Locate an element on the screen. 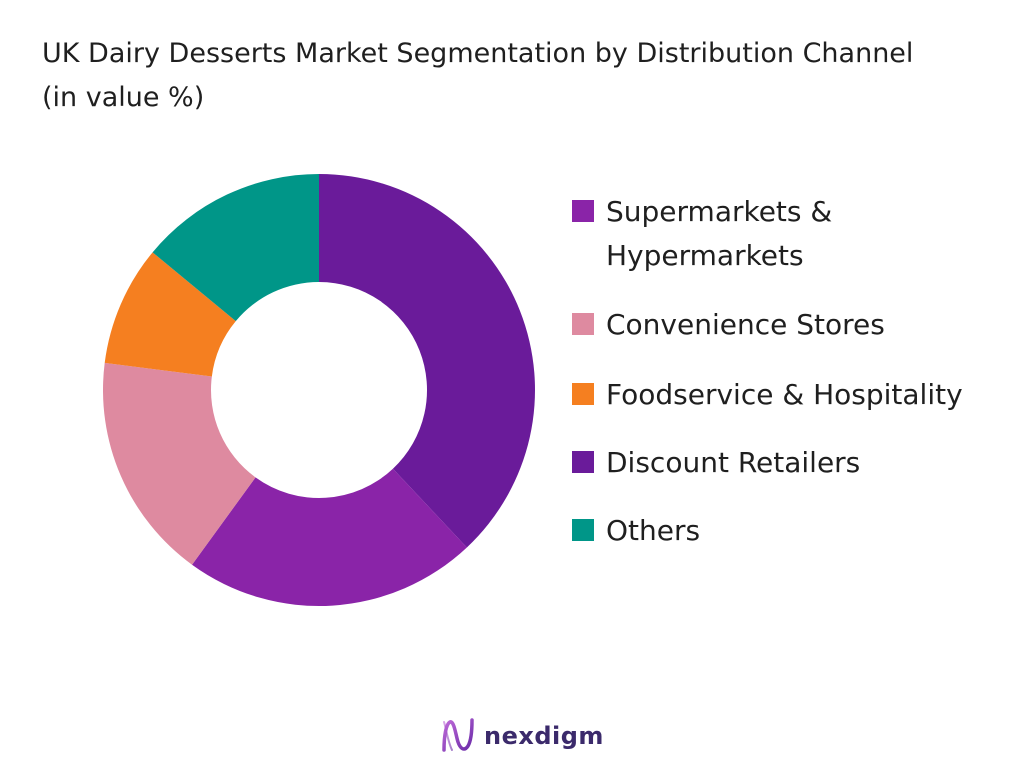 Image resolution: width=1024 pixels, height=768 pixels. nexdigm-logo-text: nexdigm is located at coordinates (544, 736).